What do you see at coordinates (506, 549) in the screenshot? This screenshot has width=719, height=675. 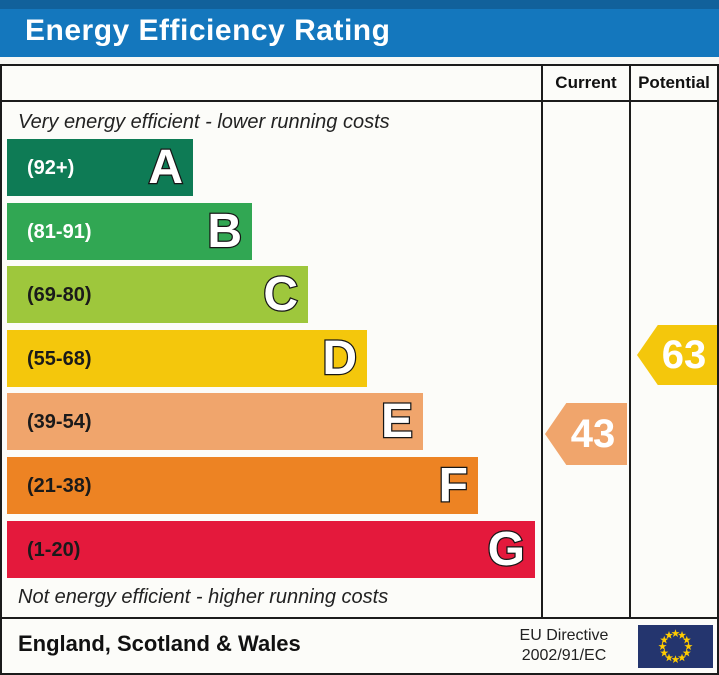 I see `band-letter: G` at bounding box center [506, 549].